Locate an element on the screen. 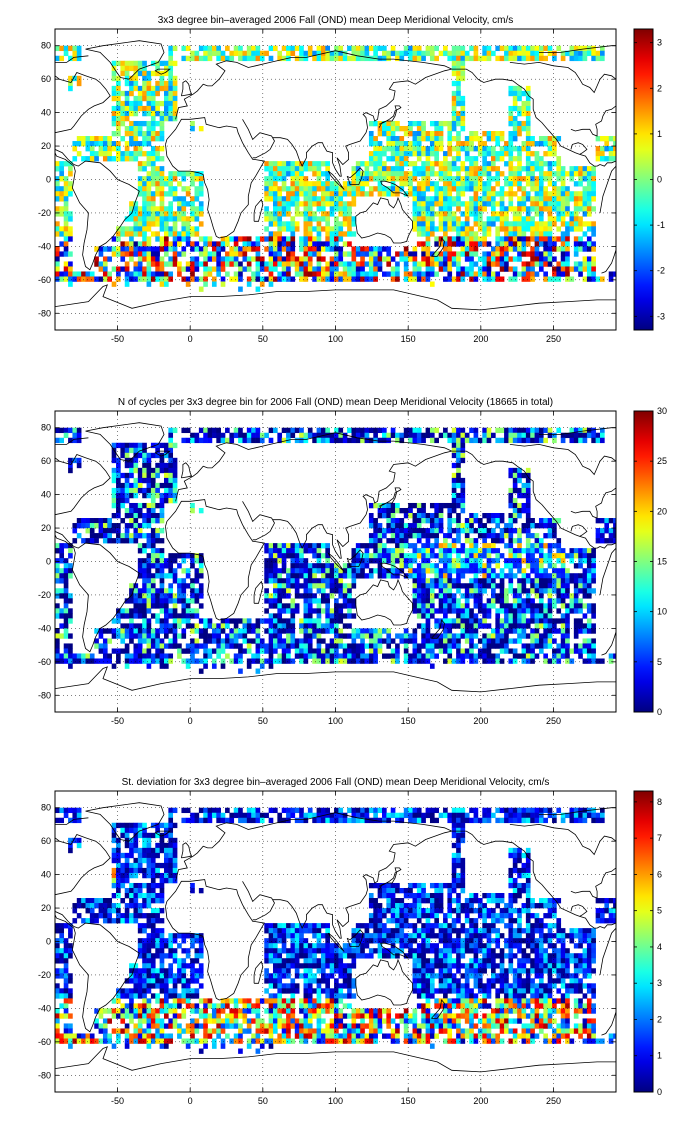  coastline is located at coordinates (313, 85).